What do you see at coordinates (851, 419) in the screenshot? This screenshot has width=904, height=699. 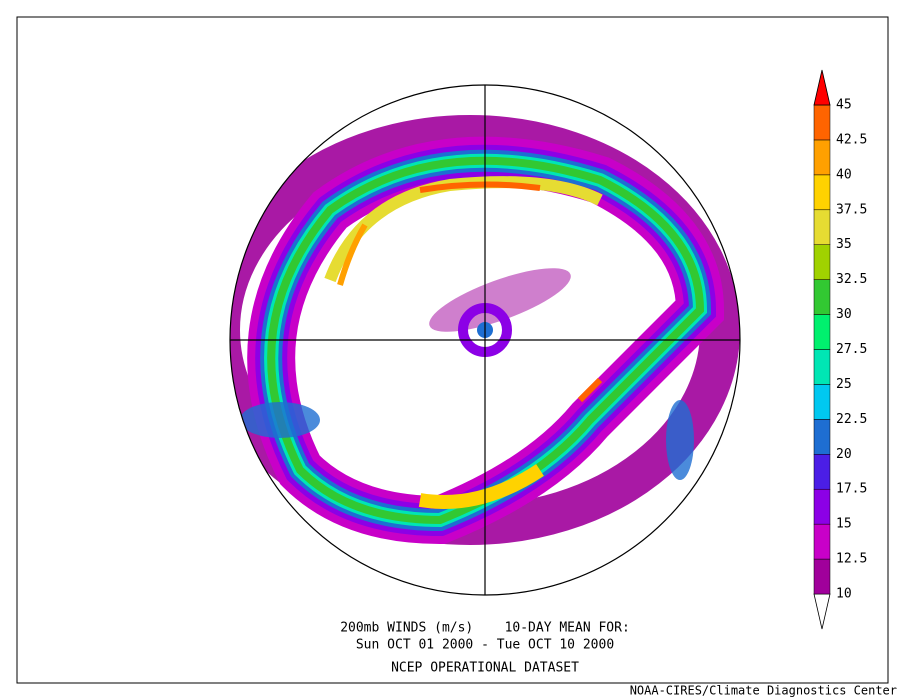 I see `colorbar-label: 22.5` at bounding box center [851, 419].